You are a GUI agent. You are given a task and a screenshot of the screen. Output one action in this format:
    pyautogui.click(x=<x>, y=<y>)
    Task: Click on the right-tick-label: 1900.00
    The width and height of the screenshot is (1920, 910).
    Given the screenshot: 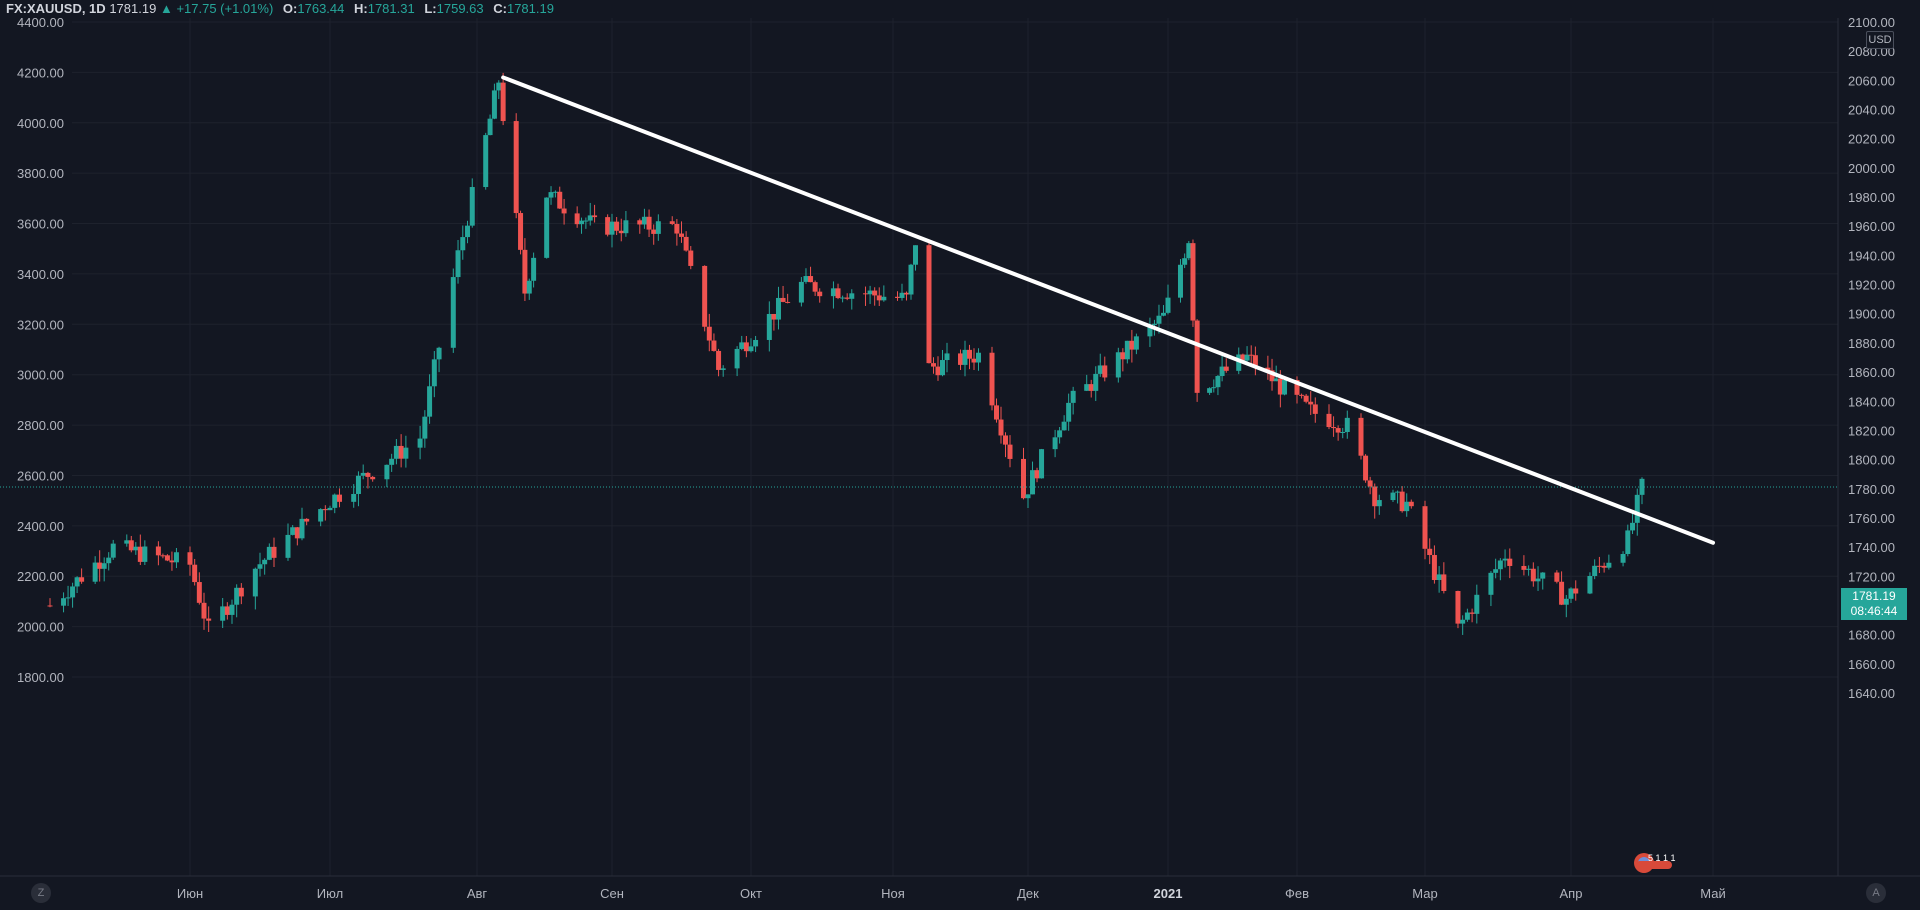 What is the action you would take?
    pyautogui.click(x=1871, y=314)
    